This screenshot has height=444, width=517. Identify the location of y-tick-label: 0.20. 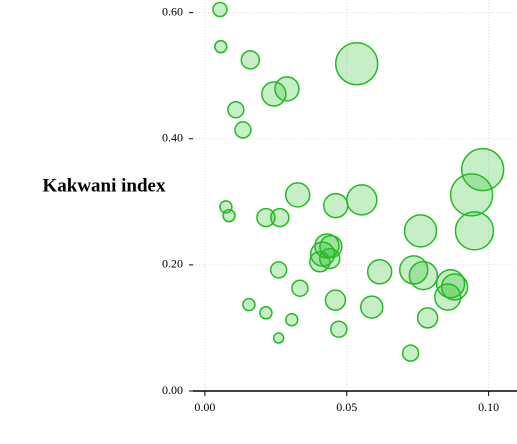
(172, 264).